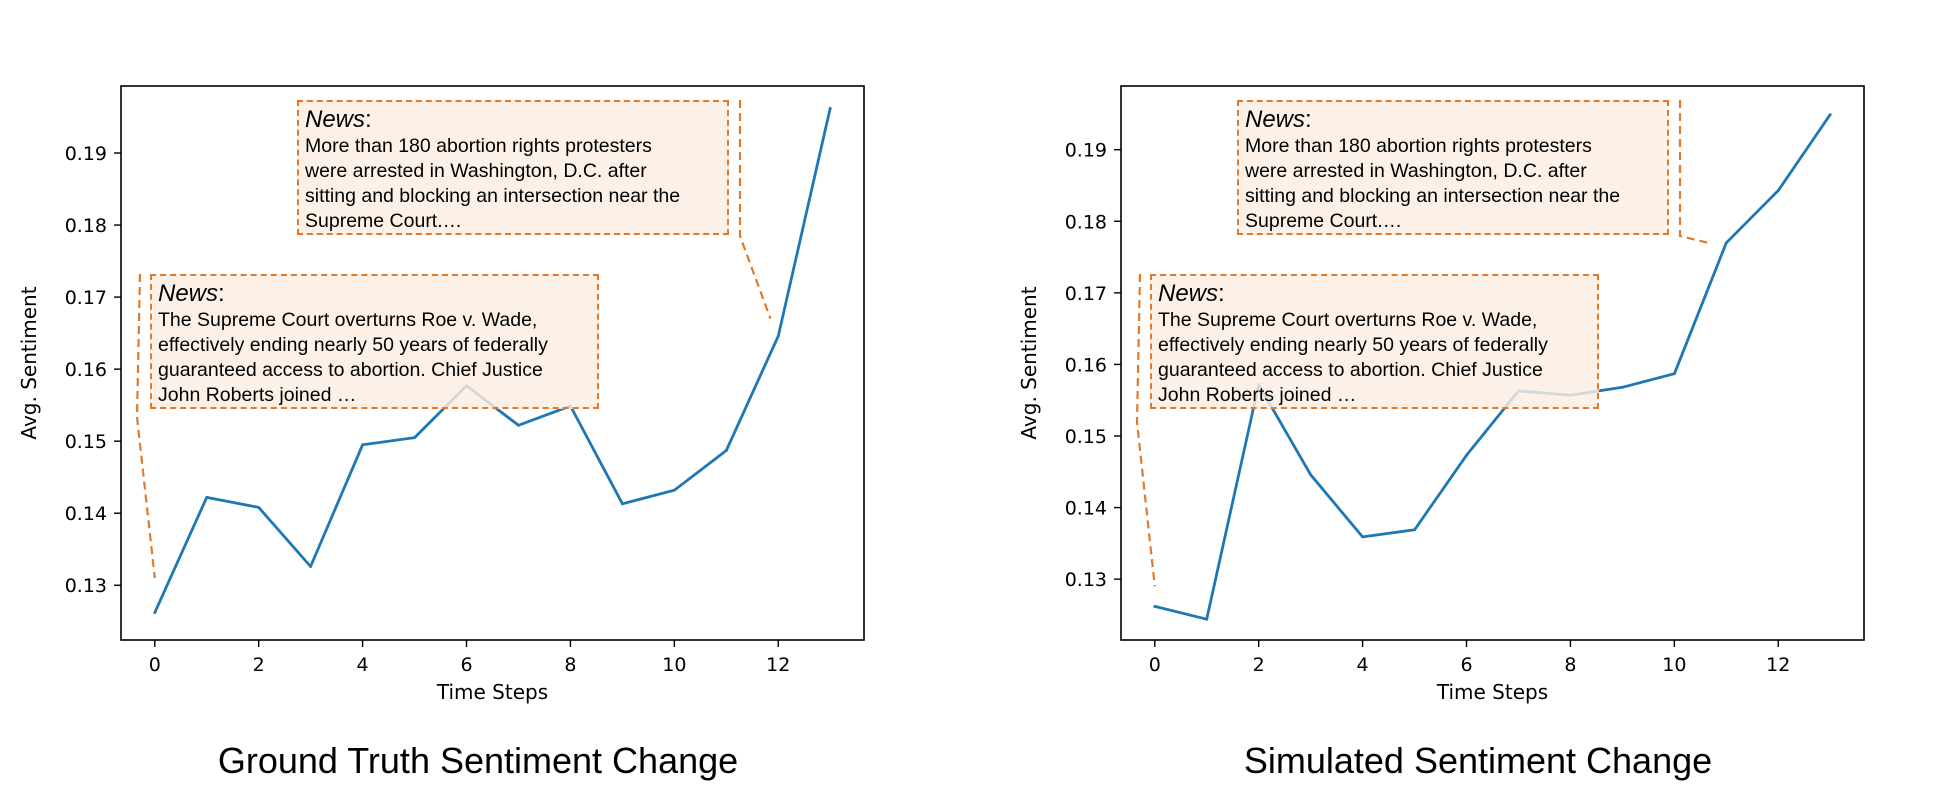 The image size is (1960, 808). I want to click on x-tick-label: 12, so click(778, 665).